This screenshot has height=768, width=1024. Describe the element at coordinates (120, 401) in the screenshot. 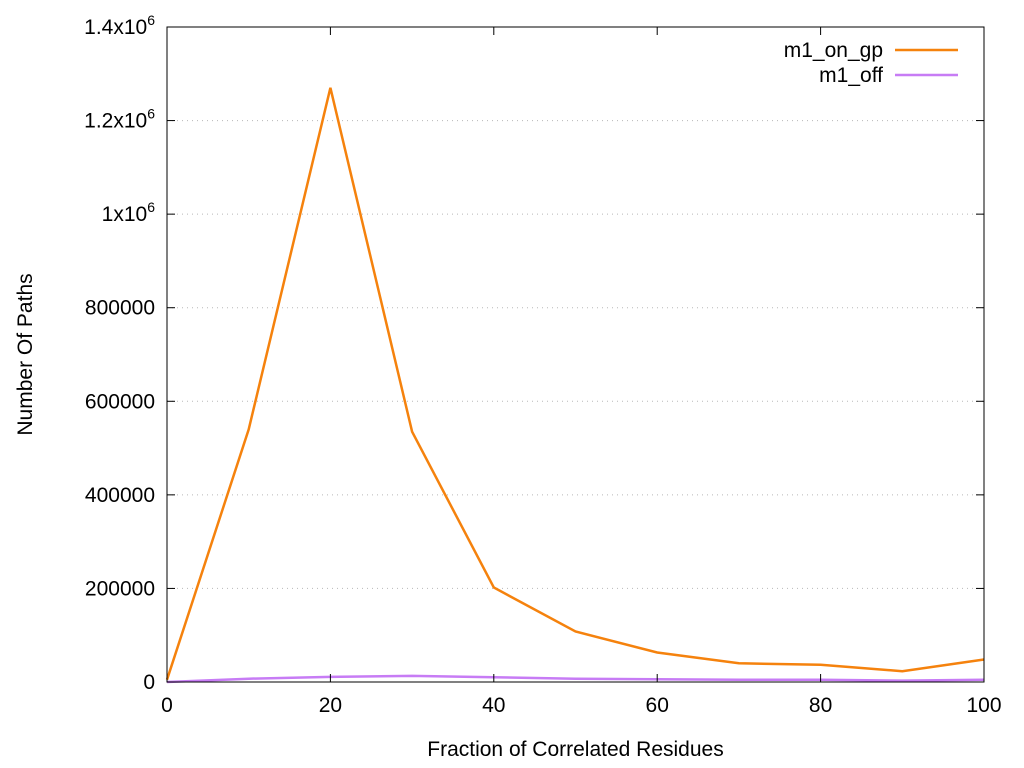

I see `y-tick-label: 600000` at that location.